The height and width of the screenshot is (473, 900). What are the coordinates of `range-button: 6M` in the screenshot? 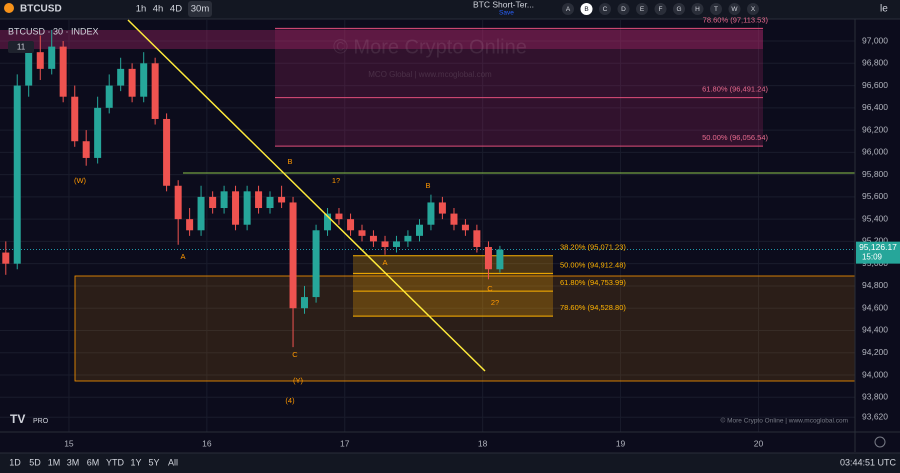 It's located at (93, 462).